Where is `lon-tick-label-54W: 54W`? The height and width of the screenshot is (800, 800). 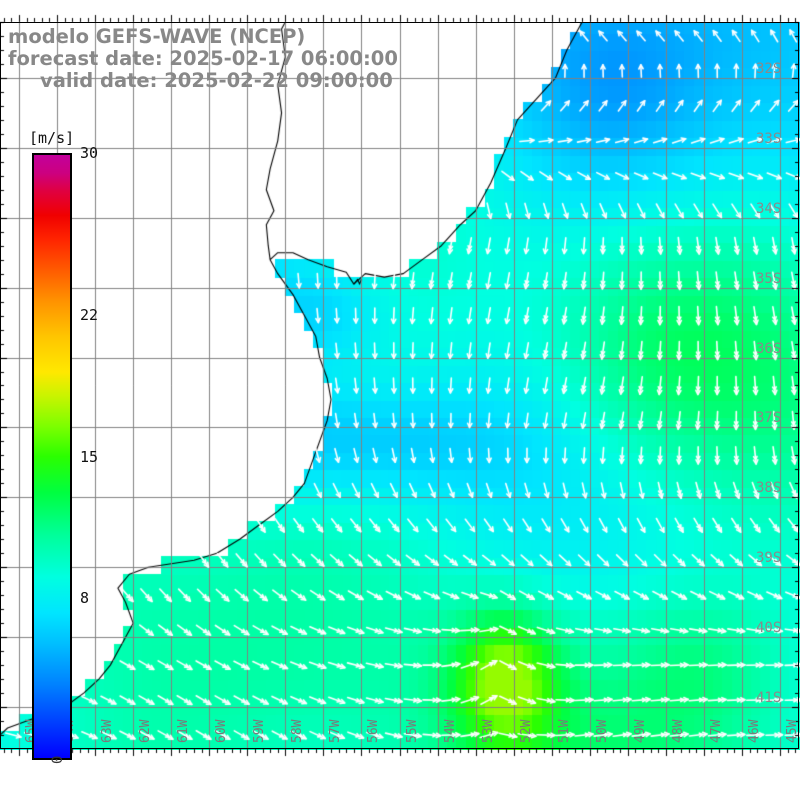
lon-tick-label-54W: 54W is located at coordinates (450, 731).